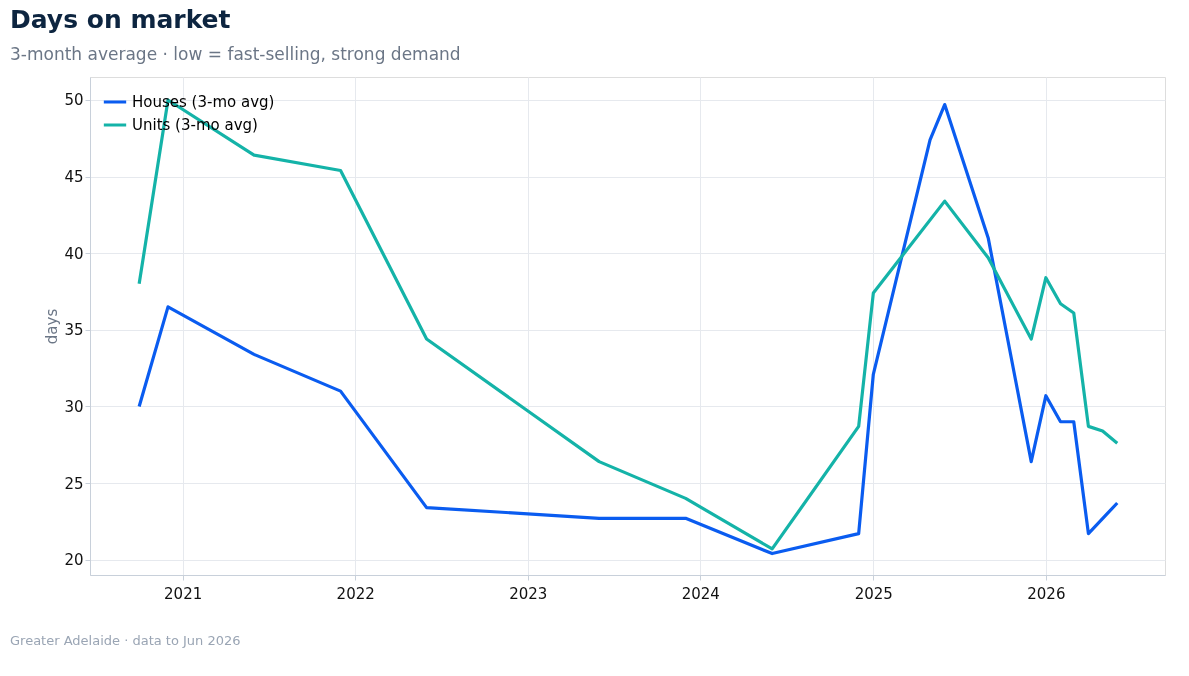 The height and width of the screenshot is (676, 1189). Describe the element at coordinates (74, 100) in the screenshot. I see `y-tick-label: 50` at that location.